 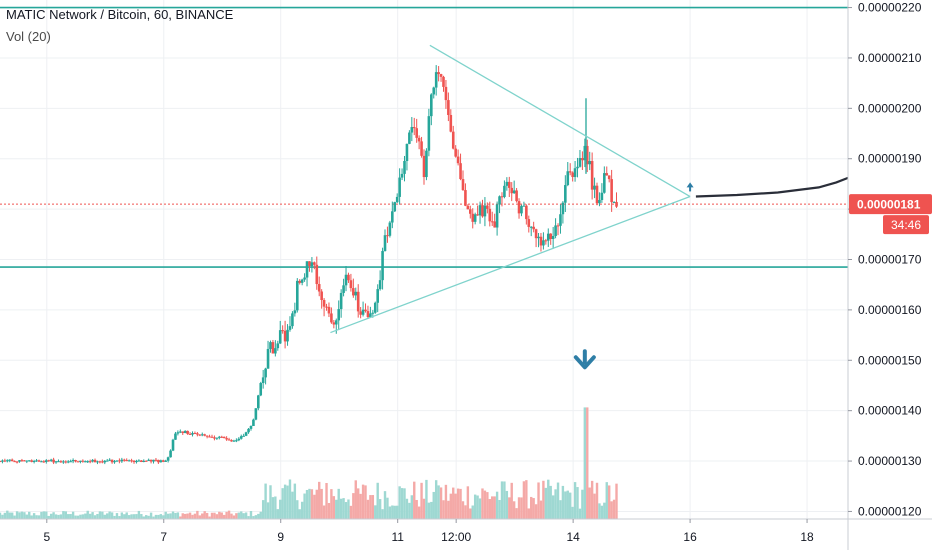 What do you see at coordinates (807, 537) in the screenshot?
I see `x-tick-label: 18` at bounding box center [807, 537].